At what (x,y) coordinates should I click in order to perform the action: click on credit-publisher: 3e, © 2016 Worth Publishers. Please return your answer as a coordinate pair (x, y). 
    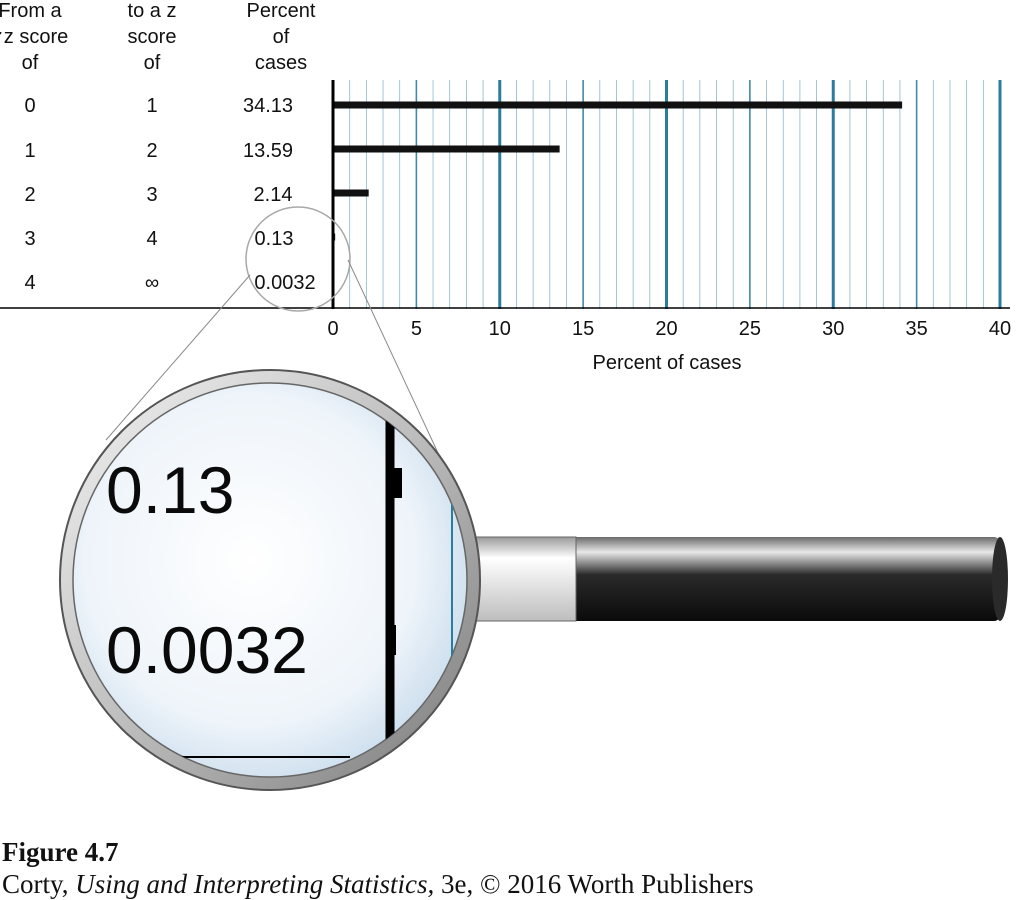
    Looking at the image, I should click on (594, 884).